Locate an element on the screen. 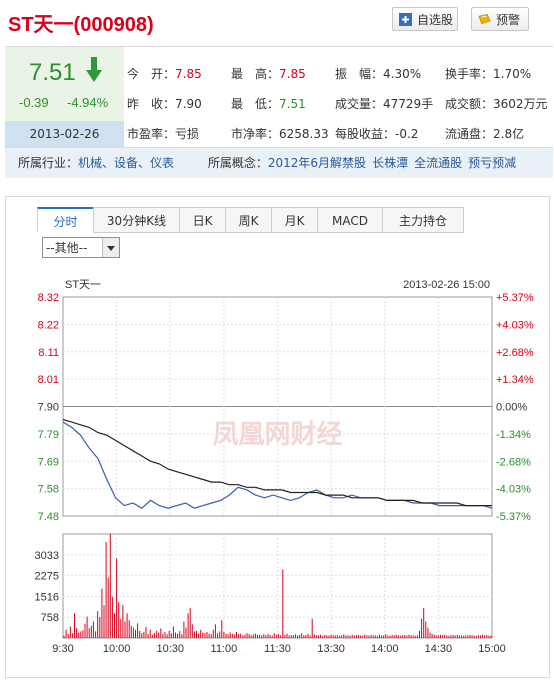  quote-field: 换手率：1.70% is located at coordinates (488, 73).